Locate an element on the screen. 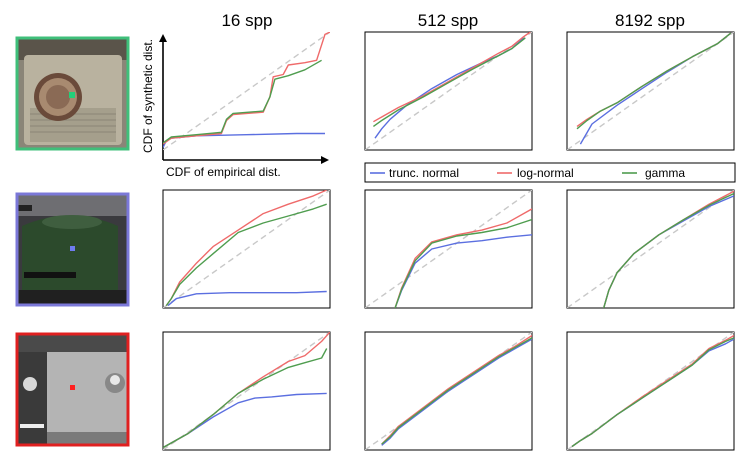 The height and width of the screenshot is (461, 744). panel-r2-c0 is located at coordinates (246, 391).